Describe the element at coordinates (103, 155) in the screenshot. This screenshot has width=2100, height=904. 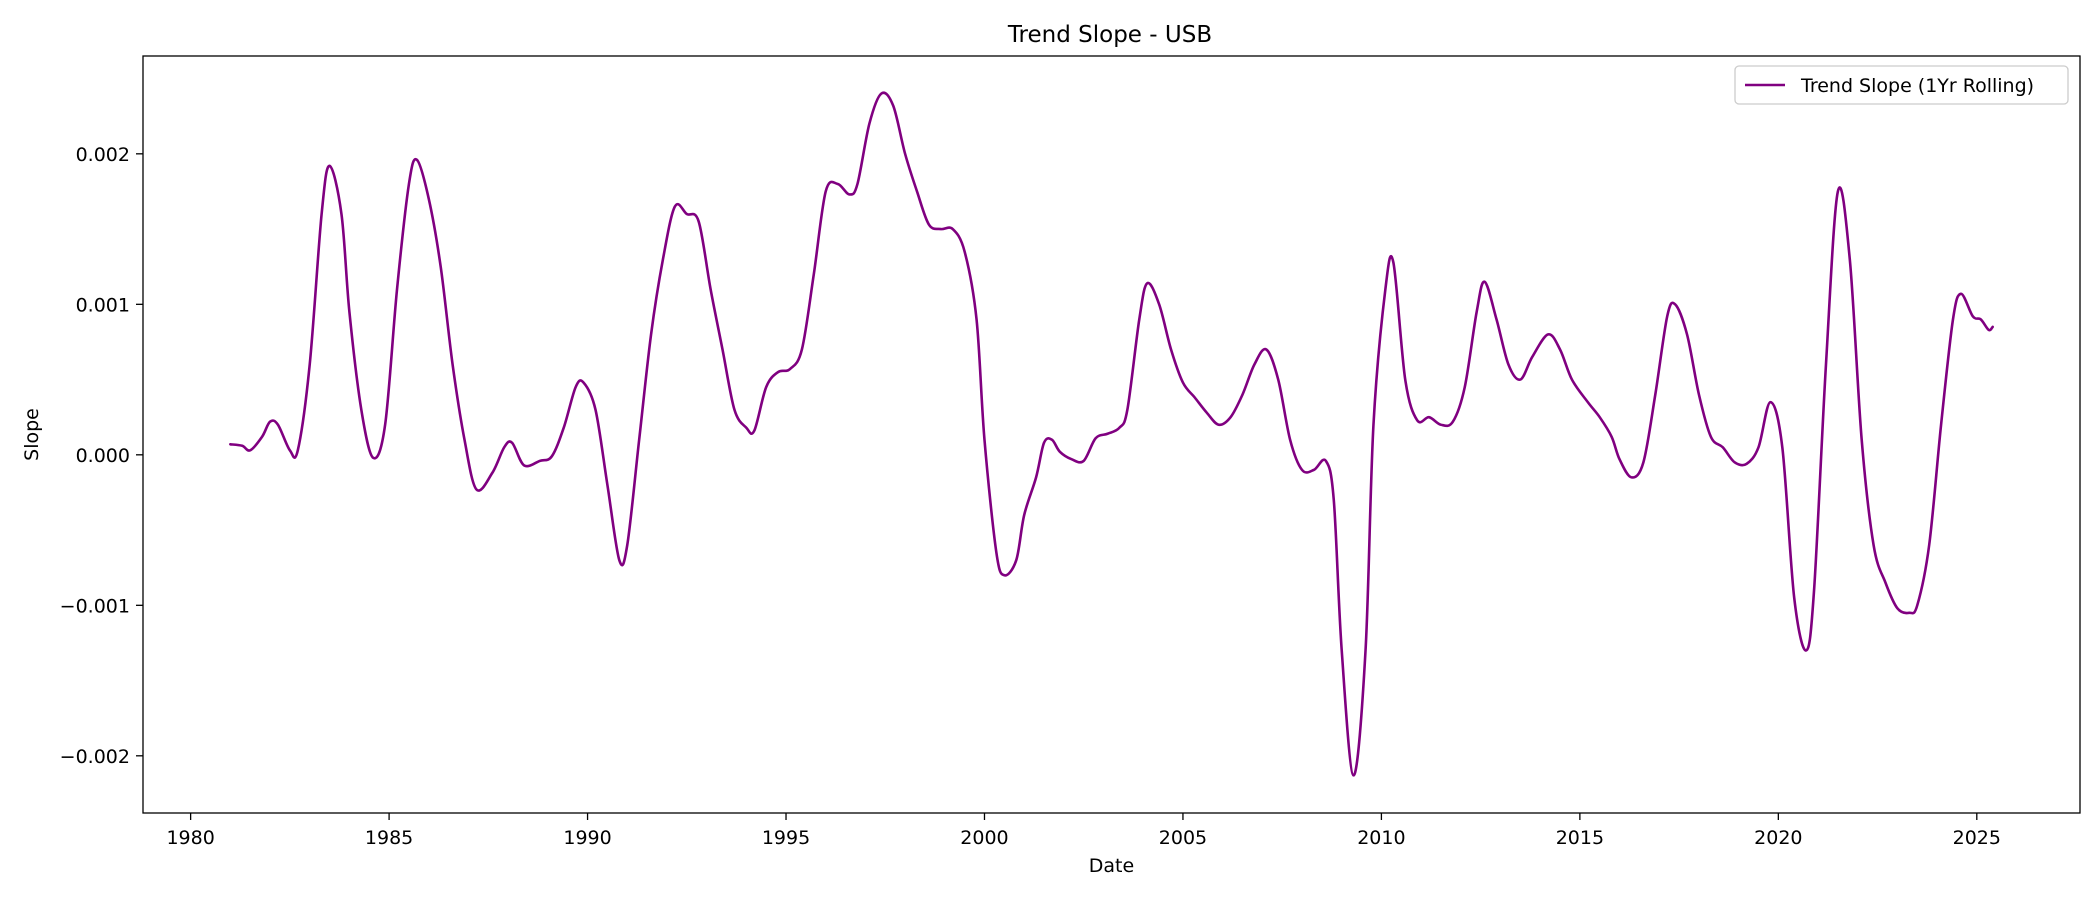
I see `y-tick-label: 0.002` at that location.